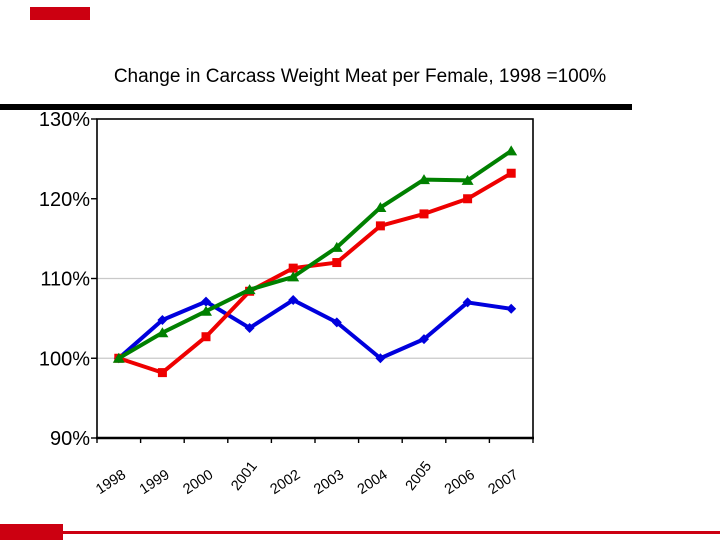 Image resolution: width=720 pixels, height=540 pixels. I want to click on y-axis-label: 90%, so click(70, 439).